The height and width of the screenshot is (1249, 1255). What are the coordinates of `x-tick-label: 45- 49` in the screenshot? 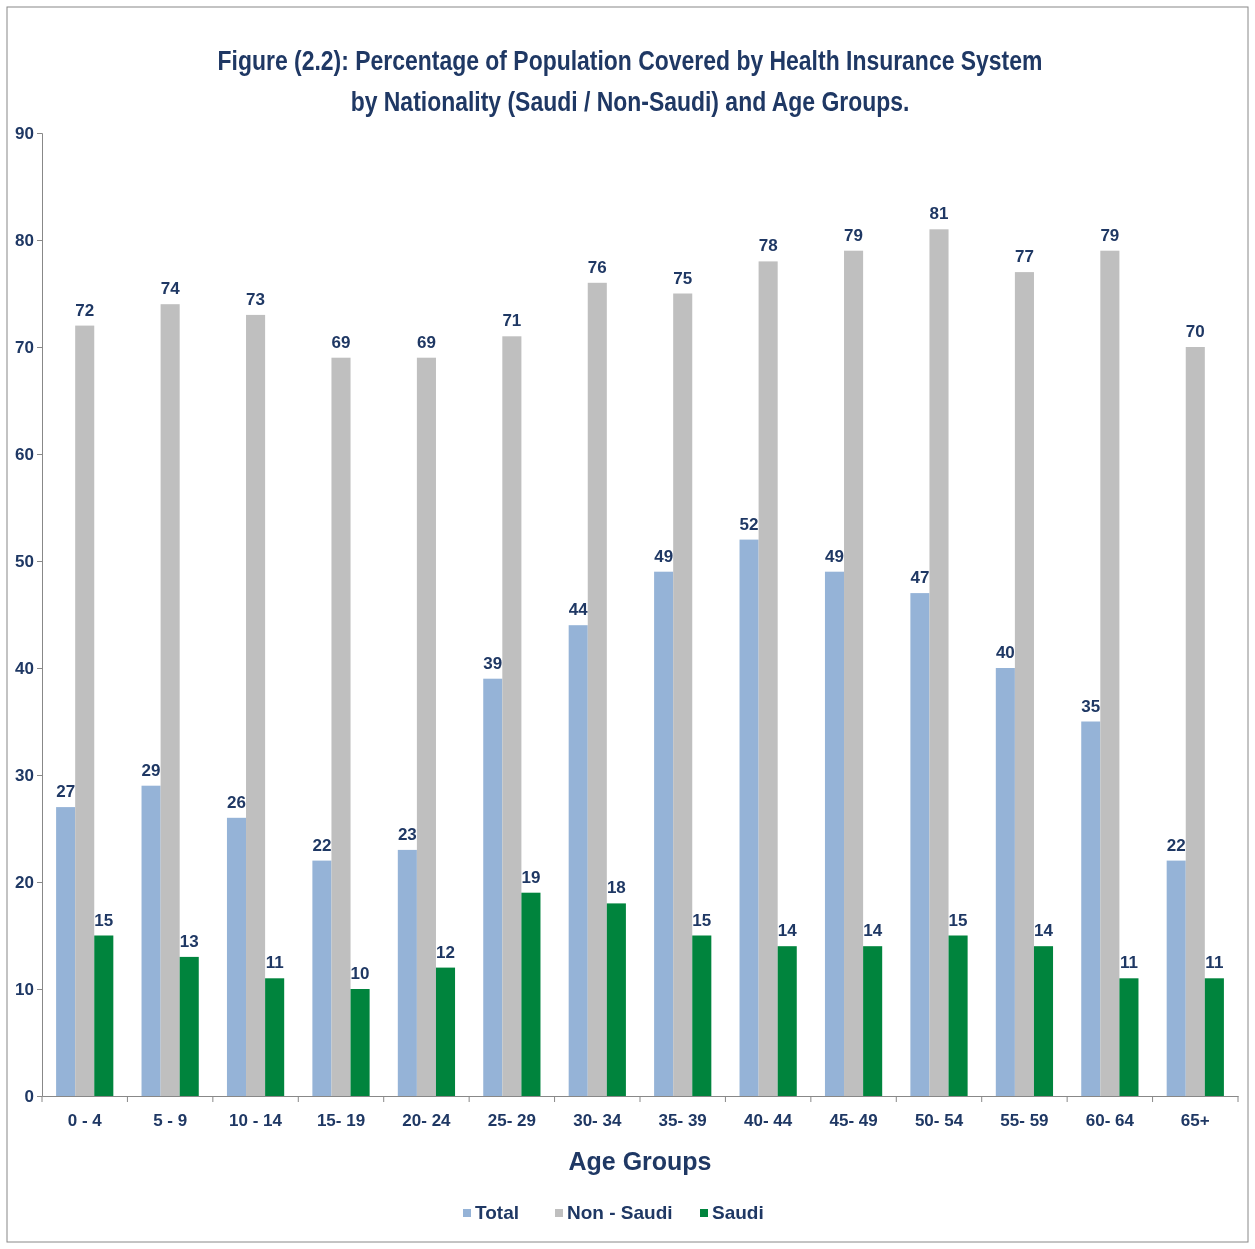 It's located at (853, 1121).